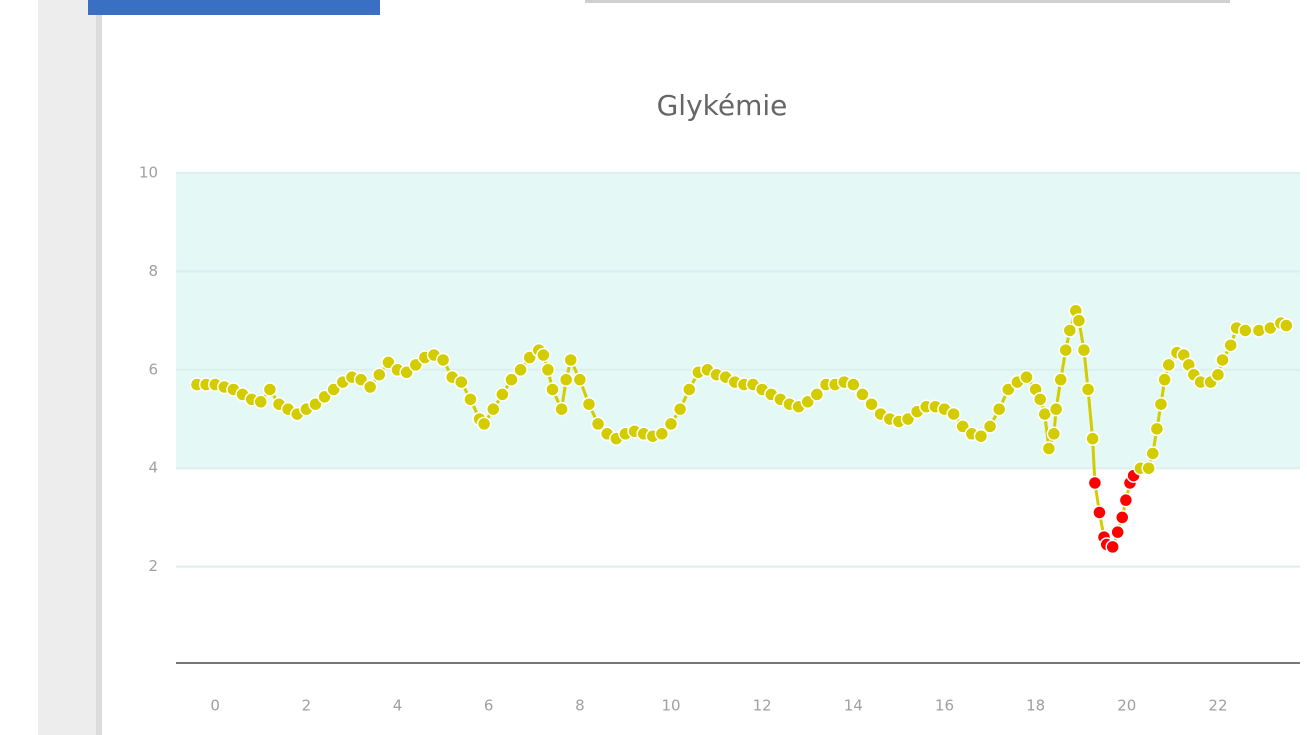  Describe the element at coordinates (907, 1) in the screenshot. I see `top-bar` at that location.